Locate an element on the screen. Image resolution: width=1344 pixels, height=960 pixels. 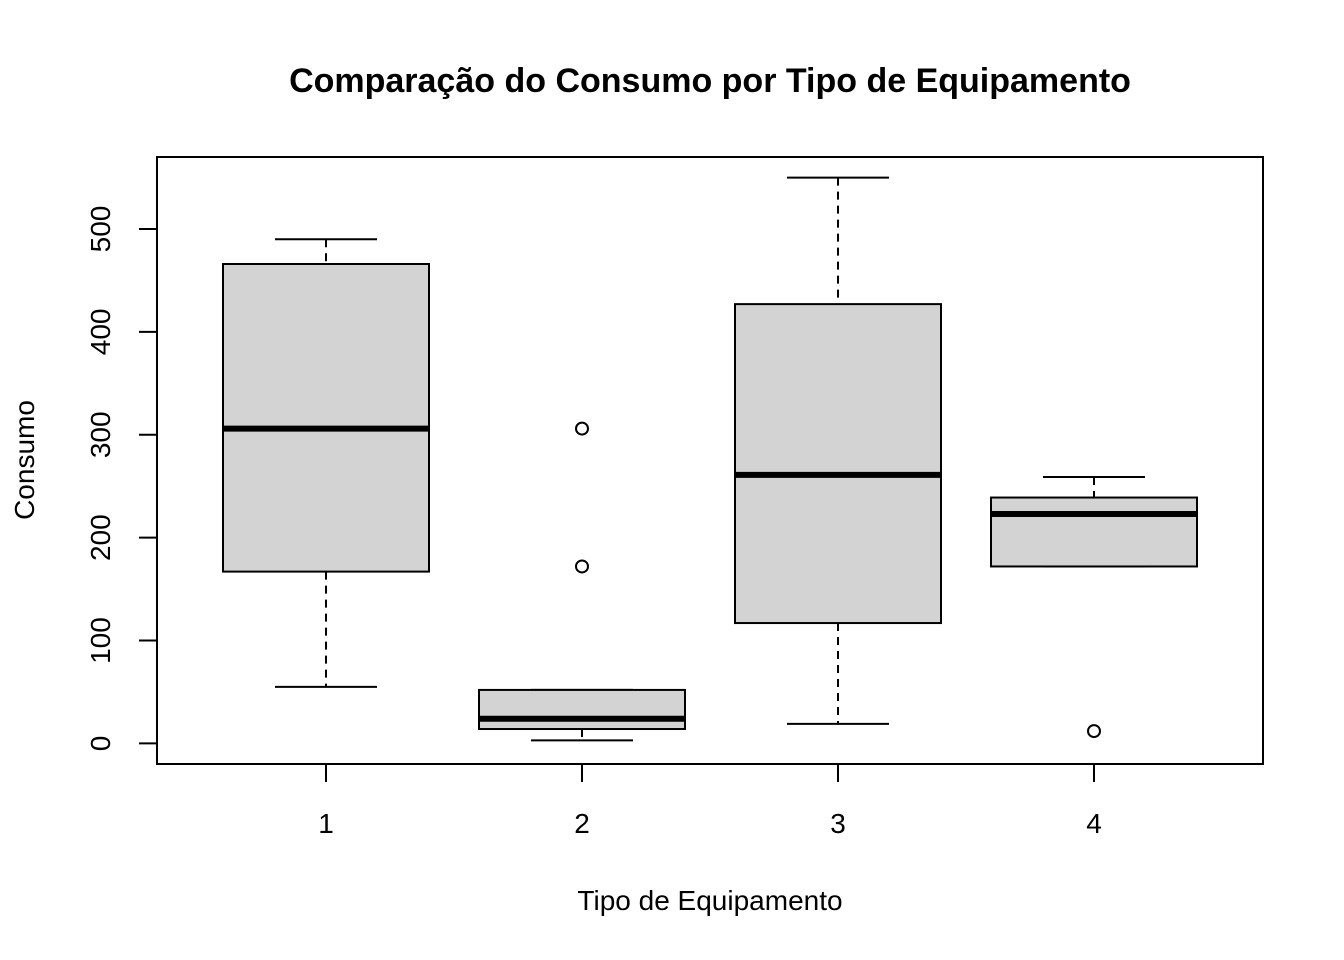
y-tick-label: 500 is located at coordinates (100, 229).